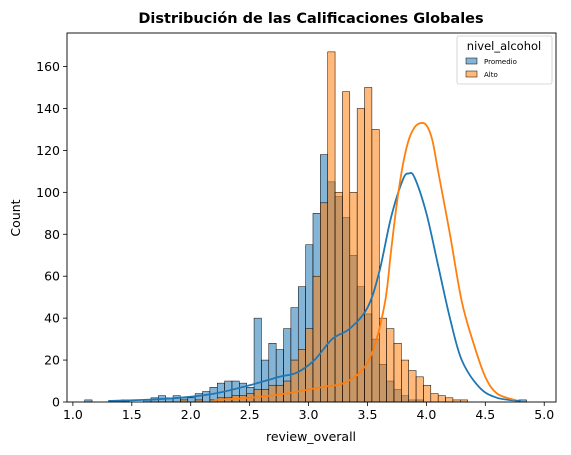 The width and height of the screenshot is (571, 455). Describe the element at coordinates (15, 217) in the screenshot. I see `y-axis-label: Count` at that location.